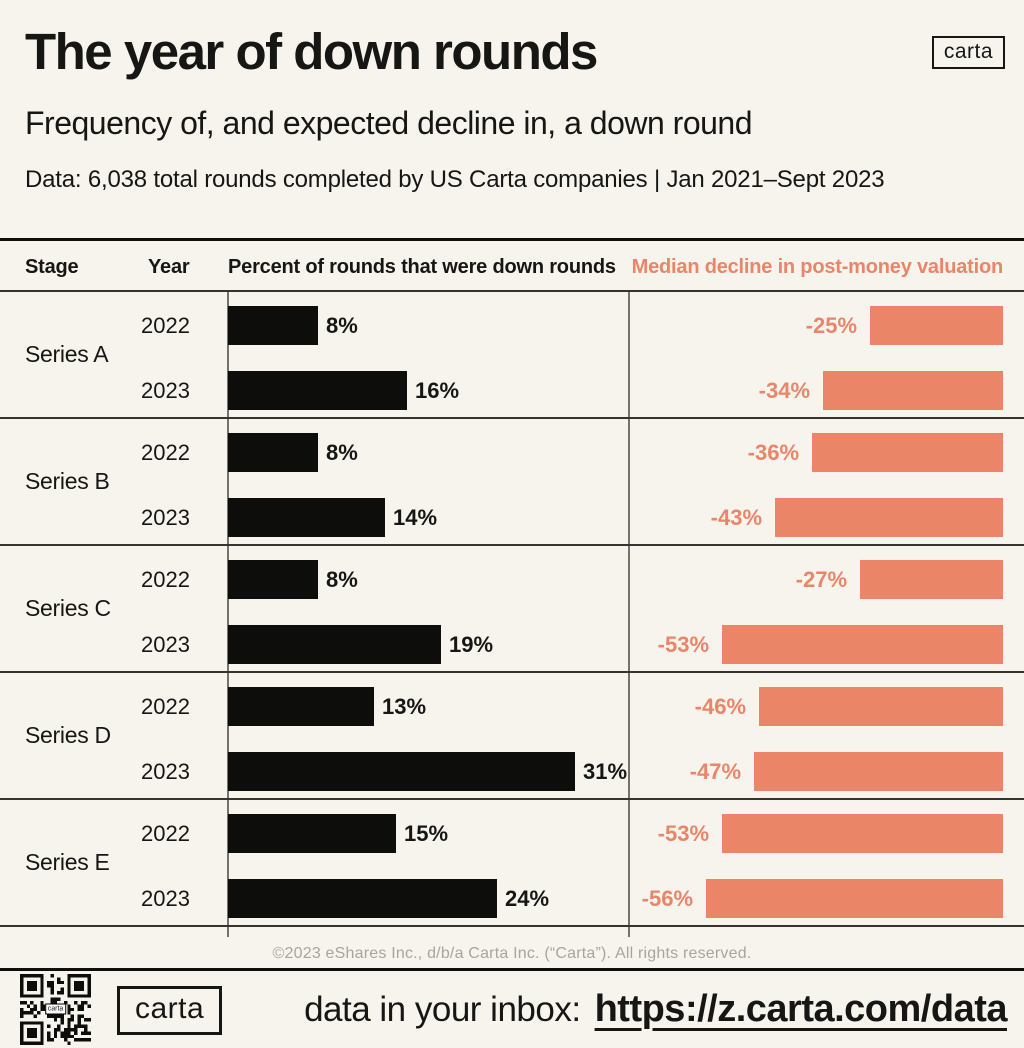 This screenshot has height=1048, width=1024. What do you see at coordinates (311, 51) in the screenshot?
I see `page-title: The year of down rounds` at bounding box center [311, 51].